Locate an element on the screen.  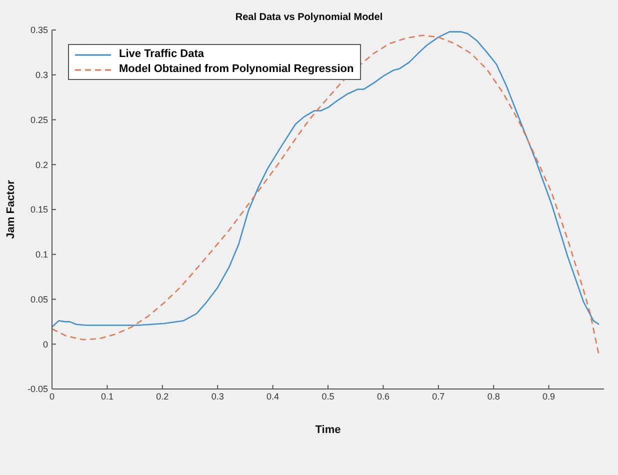
y-tick-label: -0.05 is located at coordinates (37, 389).